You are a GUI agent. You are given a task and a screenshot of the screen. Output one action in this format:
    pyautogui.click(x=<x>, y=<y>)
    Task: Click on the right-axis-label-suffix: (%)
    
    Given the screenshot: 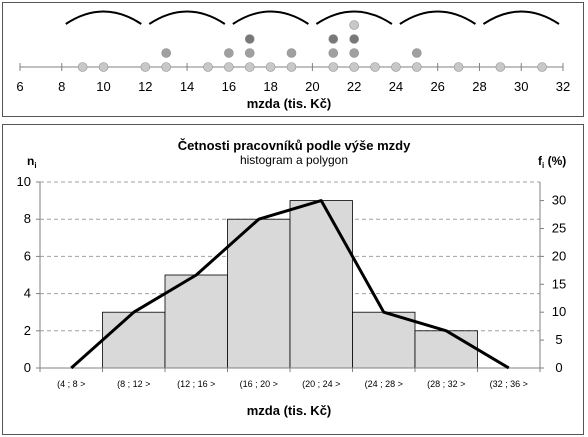 What is the action you would take?
    pyautogui.click(x=555, y=161)
    